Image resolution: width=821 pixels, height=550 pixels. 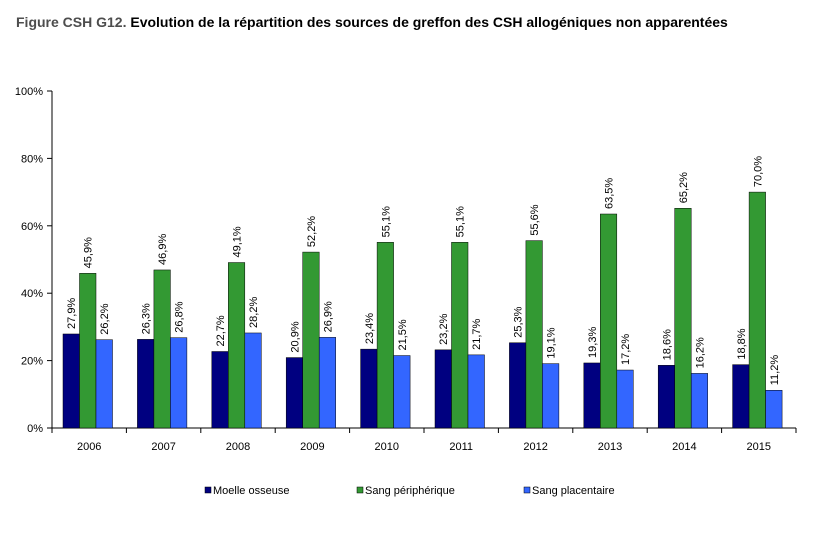 I want to click on data-label: 65,2%, so click(x=684, y=187).